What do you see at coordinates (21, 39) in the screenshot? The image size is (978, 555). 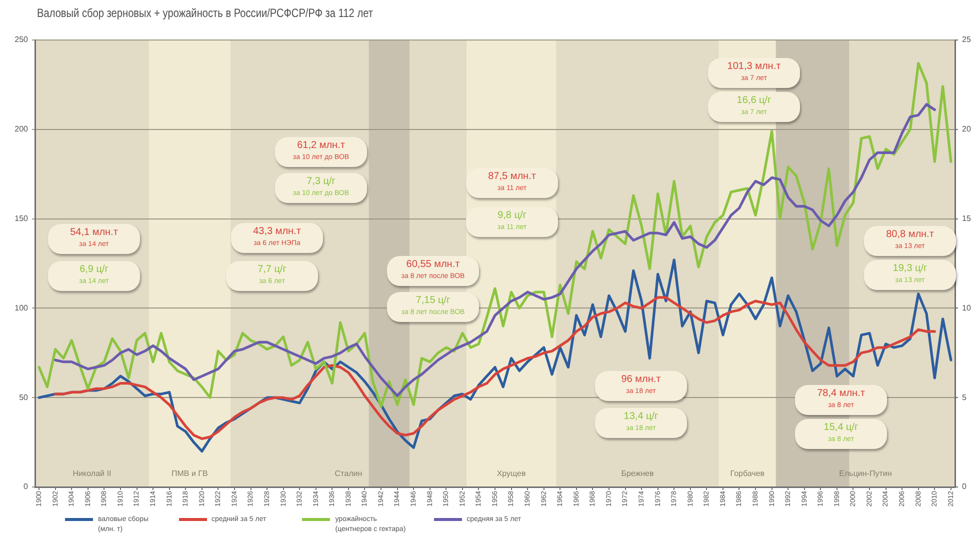 I see `y-tick-label: 250` at bounding box center [21, 39].